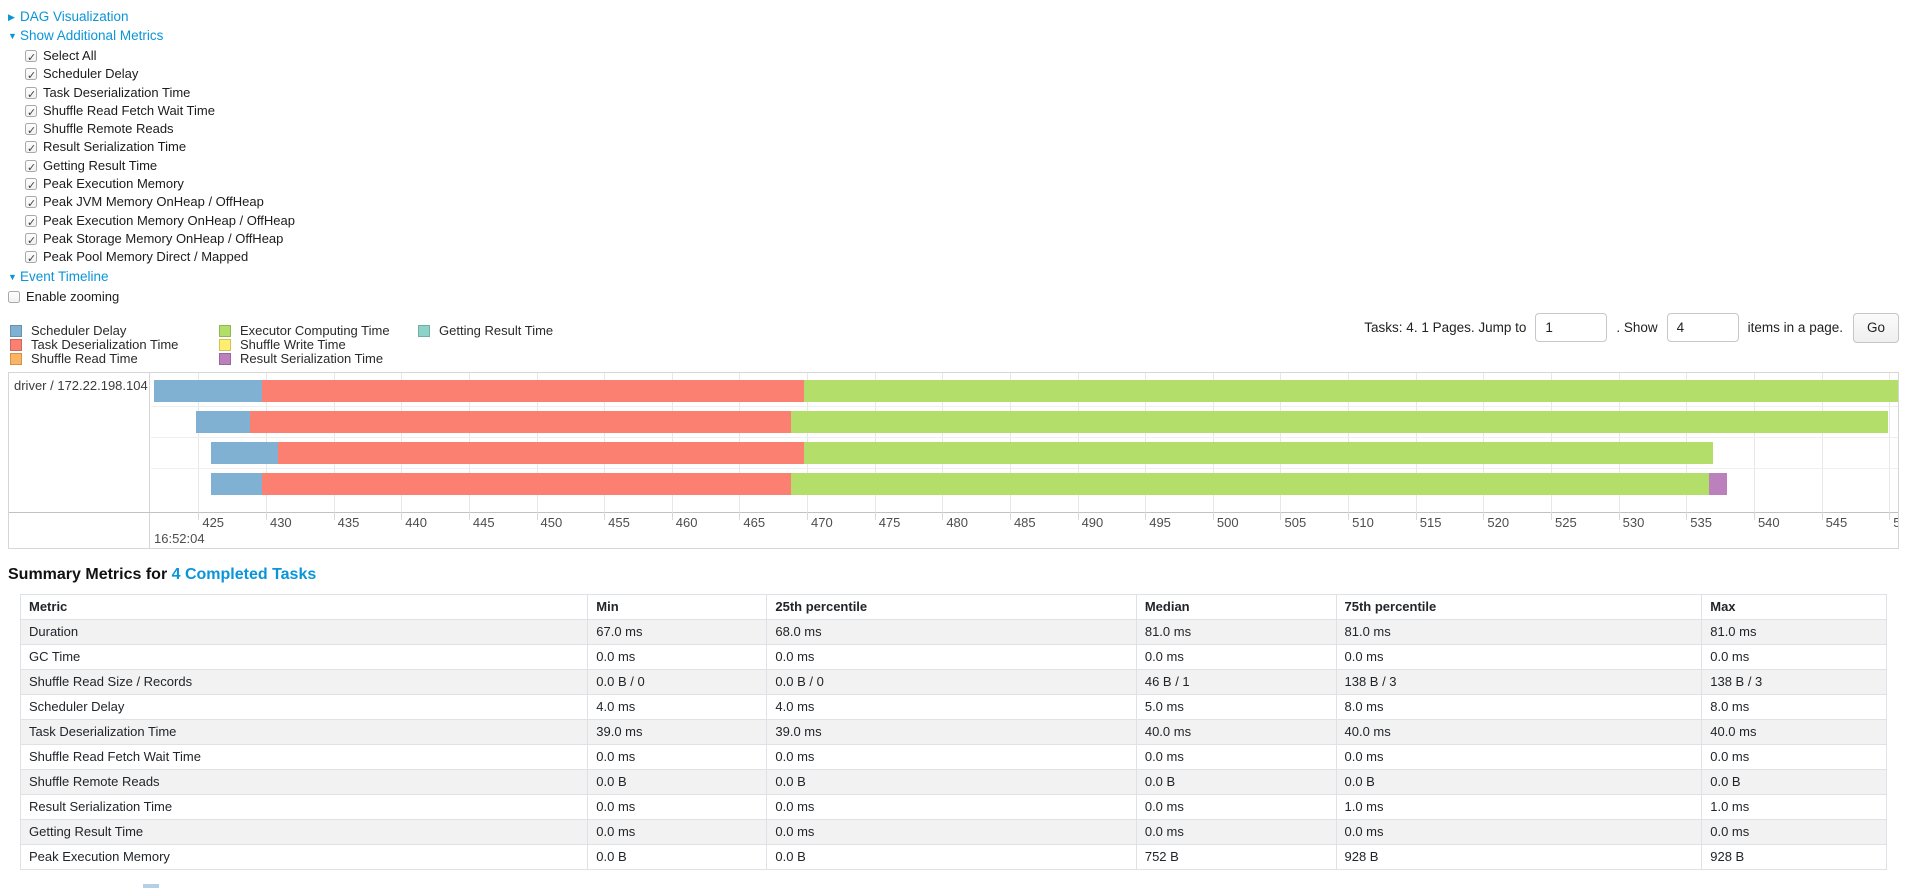 Image resolution: width=1907 pixels, height=888 pixels. What do you see at coordinates (304, 606) in the screenshot?
I see `table-header-cell: Metric` at bounding box center [304, 606].